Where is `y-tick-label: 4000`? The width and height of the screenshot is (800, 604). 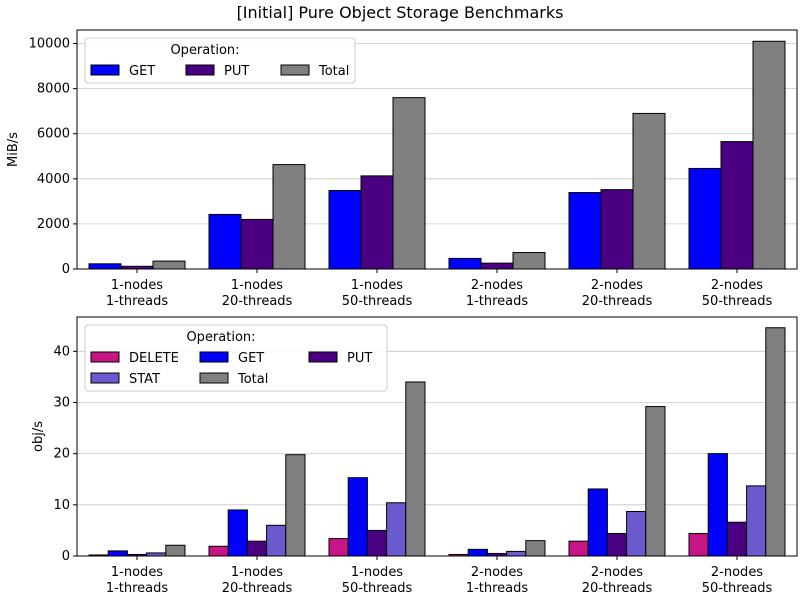 y-tick-label: 4000 is located at coordinates (53, 179).